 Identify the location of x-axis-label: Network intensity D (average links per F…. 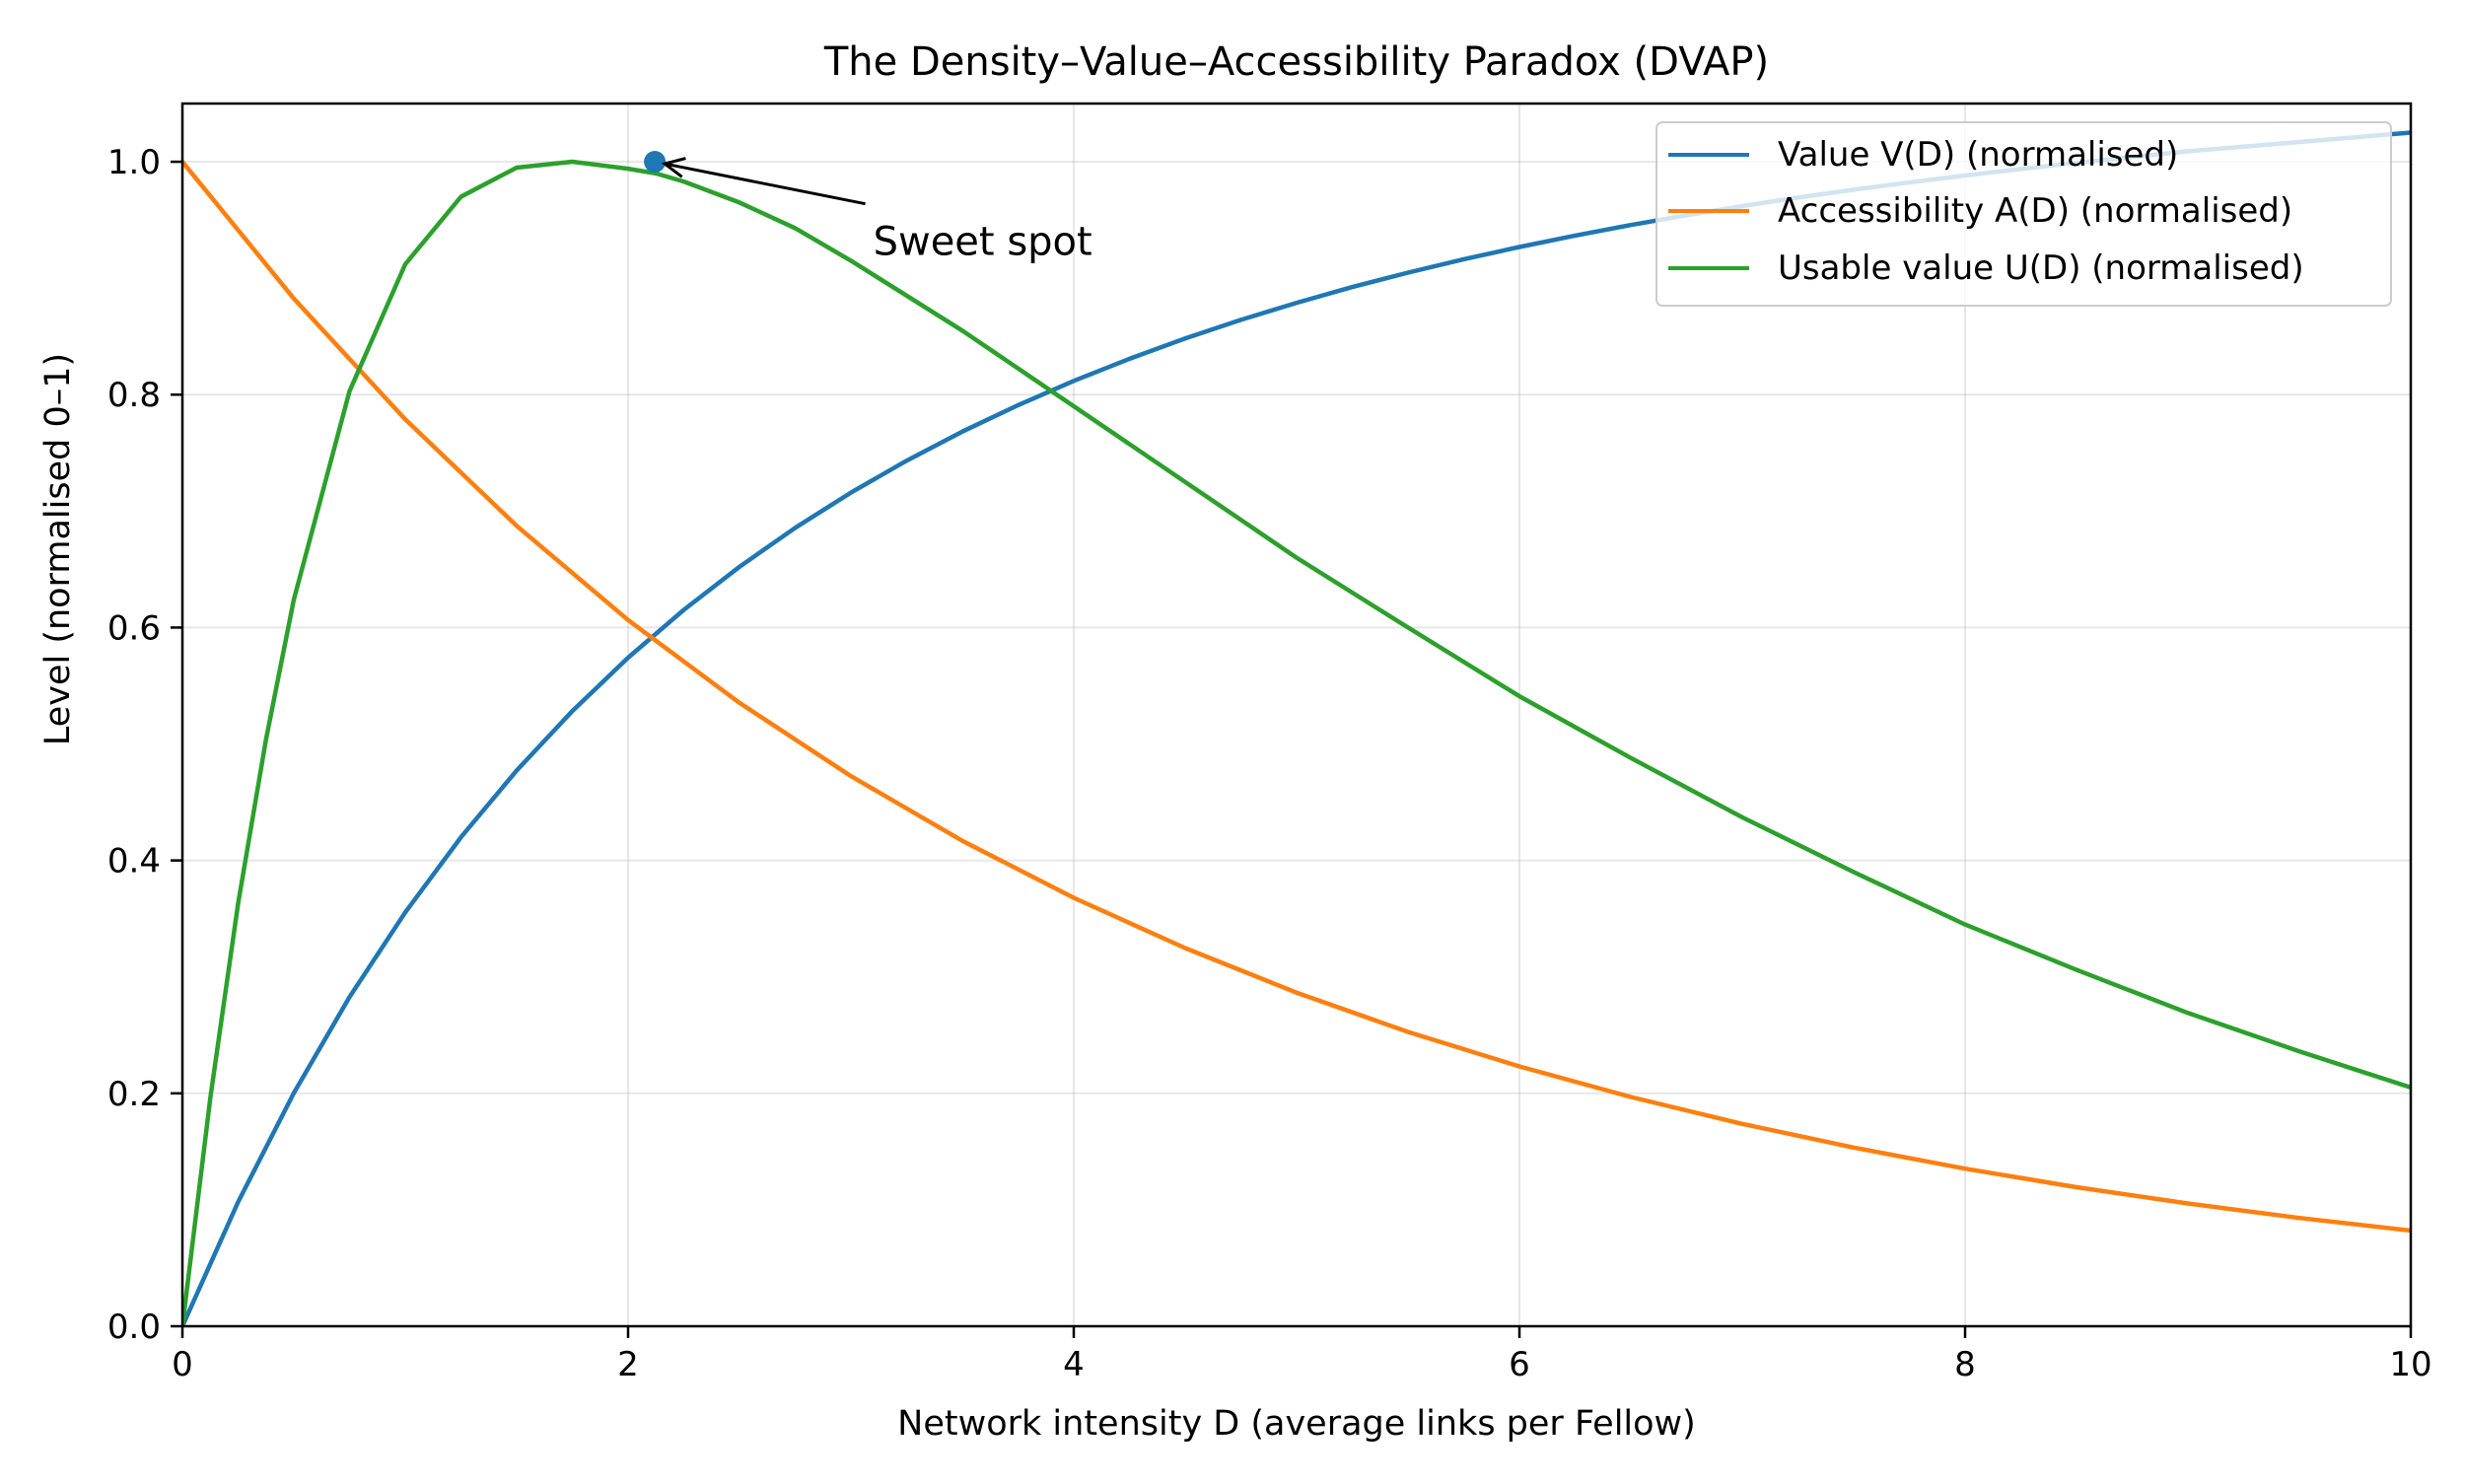
(1296, 1424).